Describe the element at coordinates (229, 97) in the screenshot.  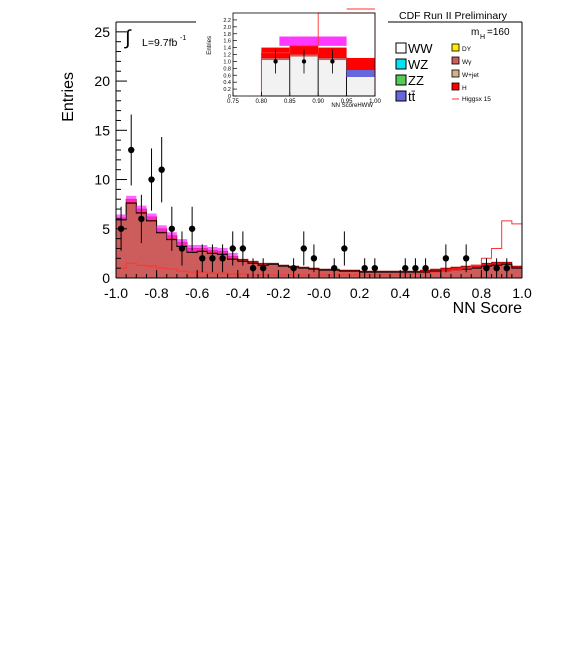
I see `inset-y-tick-label: 0` at that location.